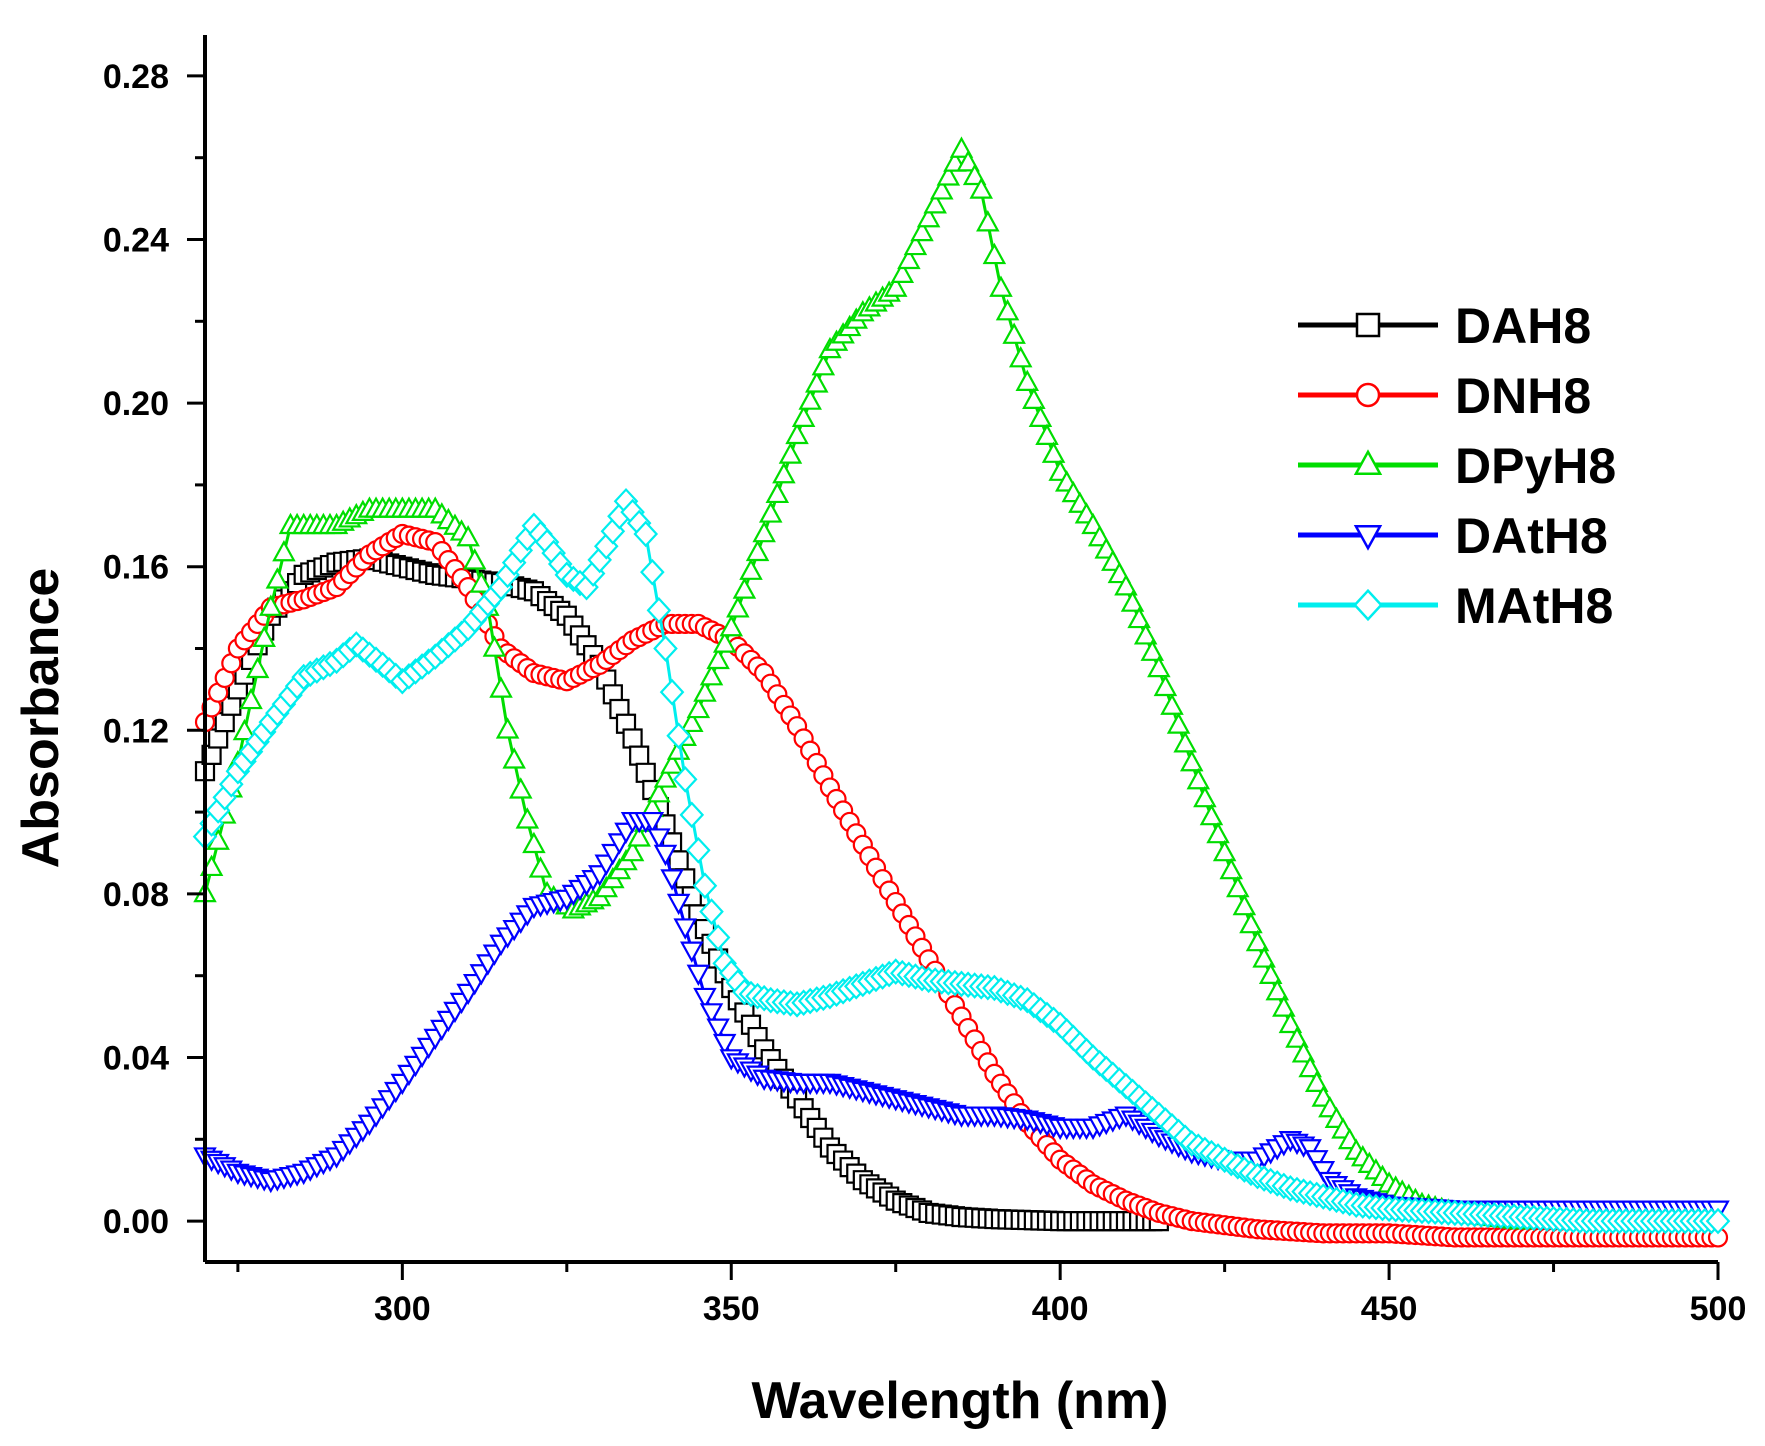 This screenshot has height=1446, width=1765. I want to click on legend-item-dath8: DAtH8, so click(1453, 536).